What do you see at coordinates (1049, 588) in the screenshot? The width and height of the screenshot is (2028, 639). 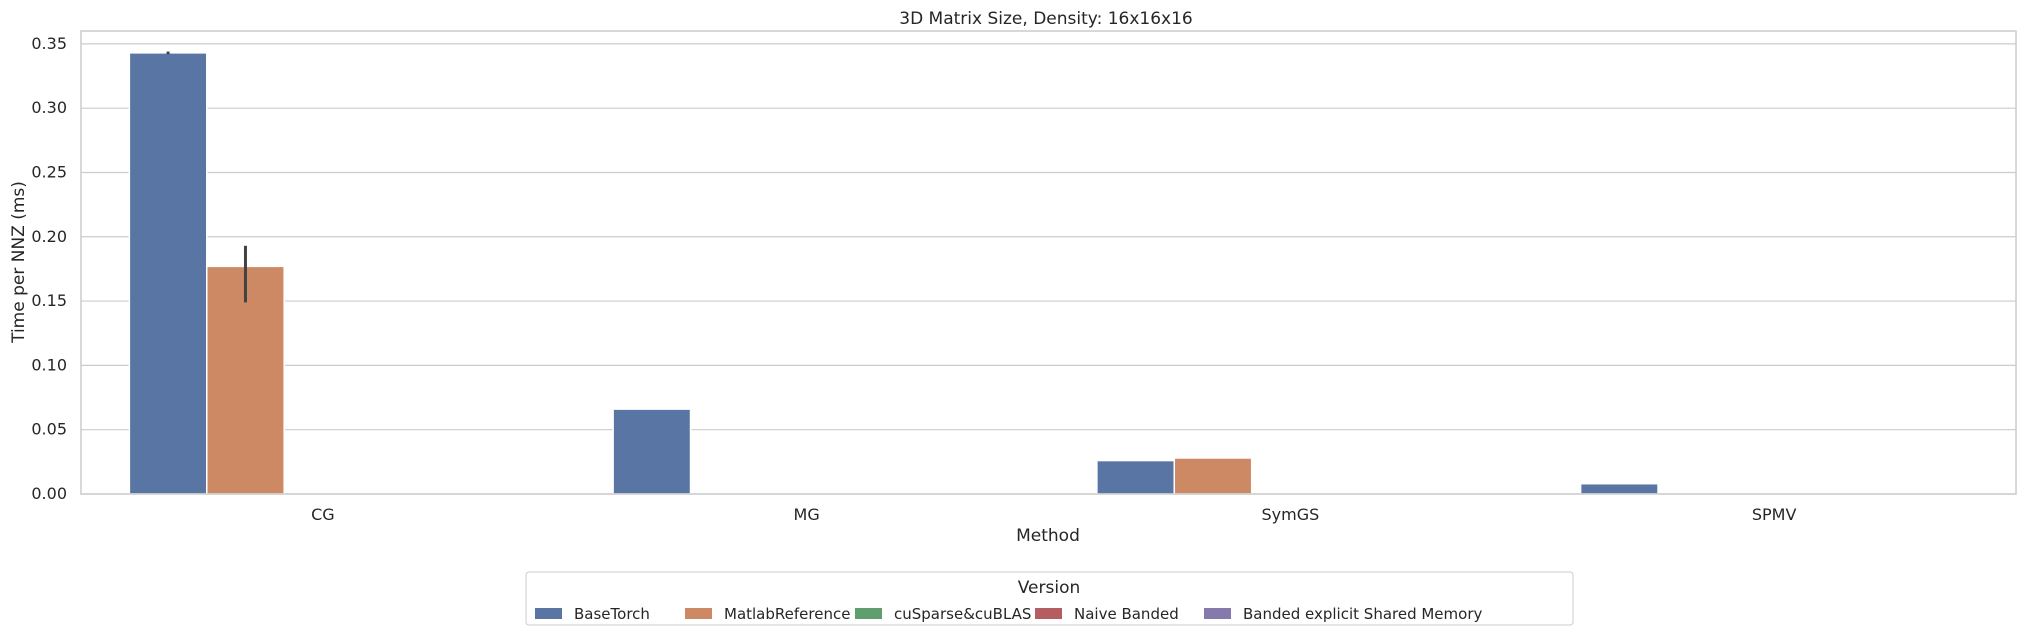 I see `legend-title: Version` at bounding box center [1049, 588].